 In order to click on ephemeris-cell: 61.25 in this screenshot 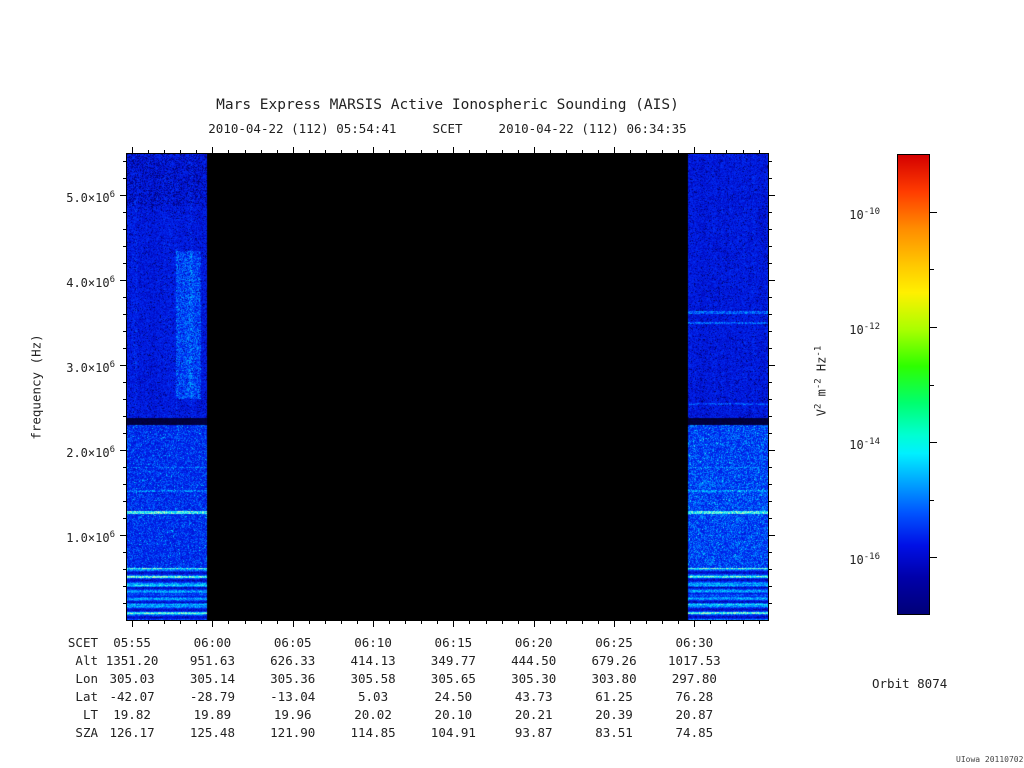, I will do `click(614, 696)`.